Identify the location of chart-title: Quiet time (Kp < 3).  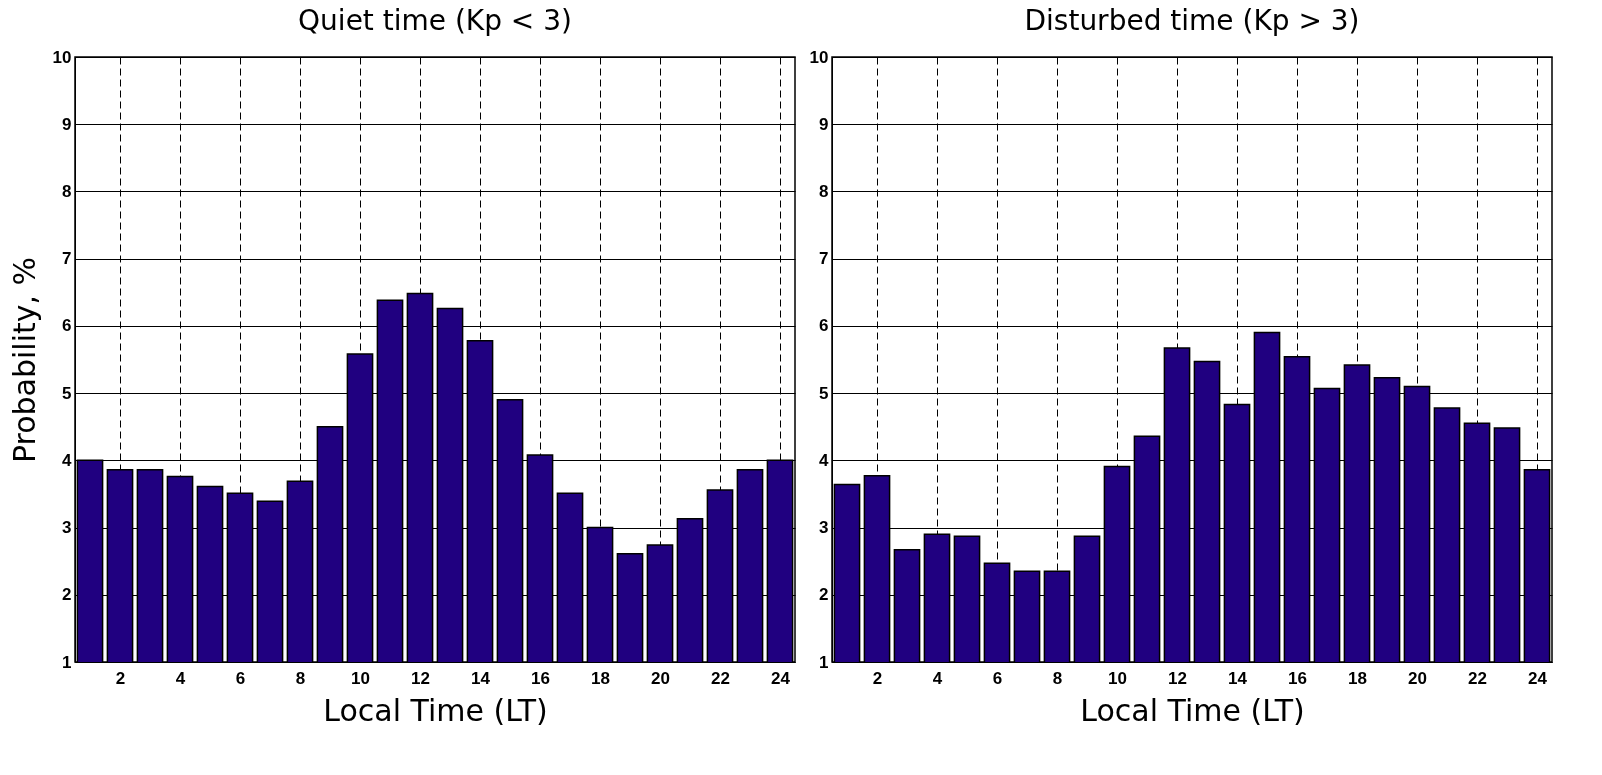
(435, 20).